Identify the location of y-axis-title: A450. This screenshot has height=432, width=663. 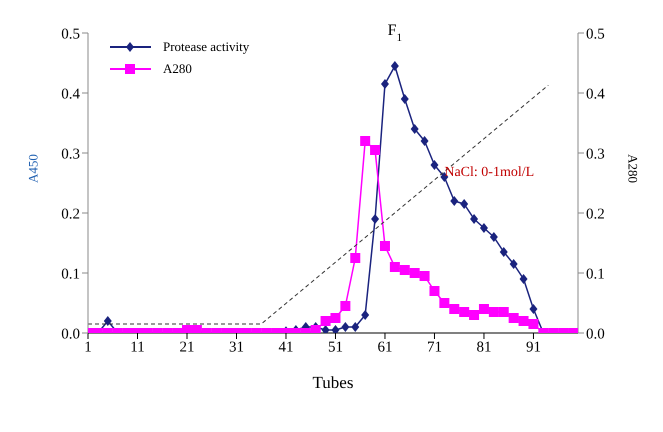
(33, 168).